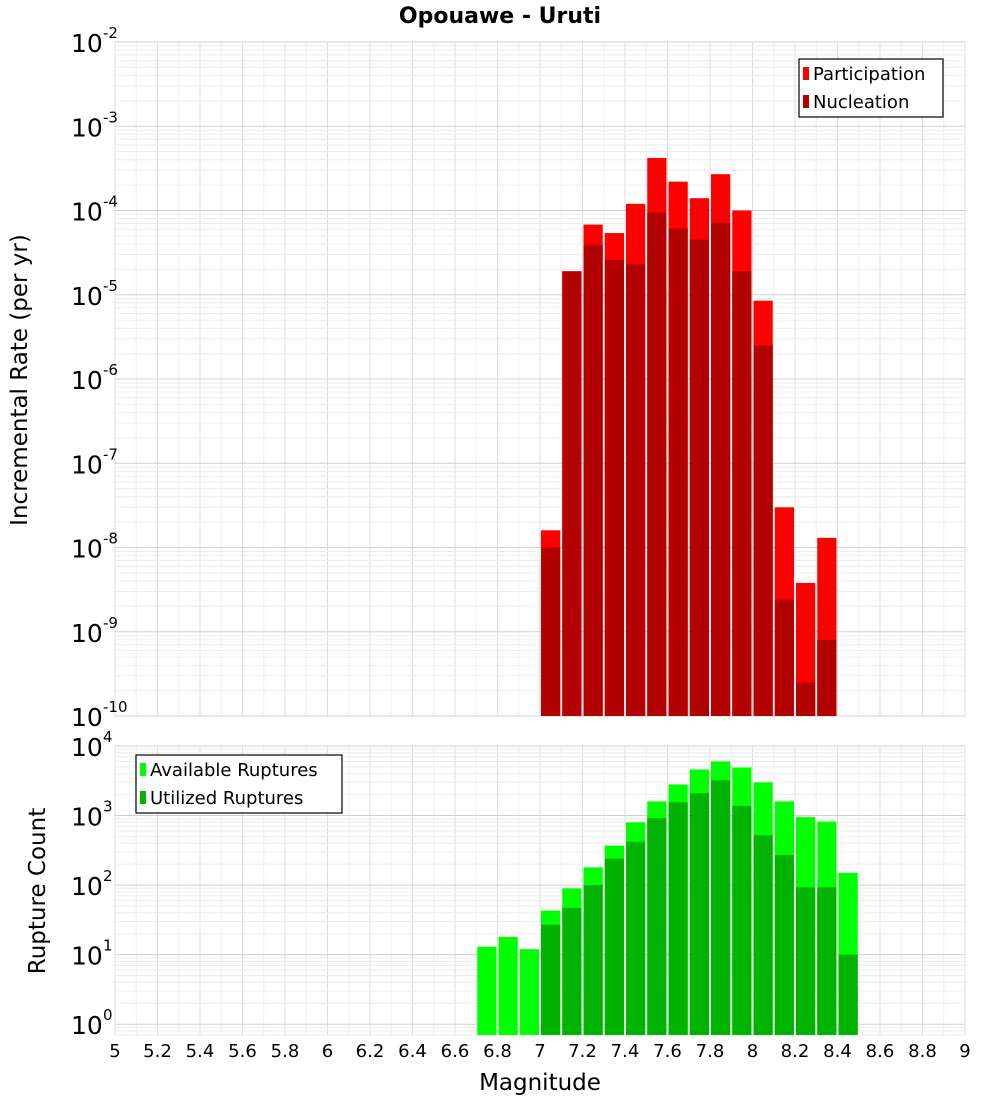 This screenshot has width=1000, height=1100. I want to click on nucleation-legend-label: Nucleation, so click(861, 102).